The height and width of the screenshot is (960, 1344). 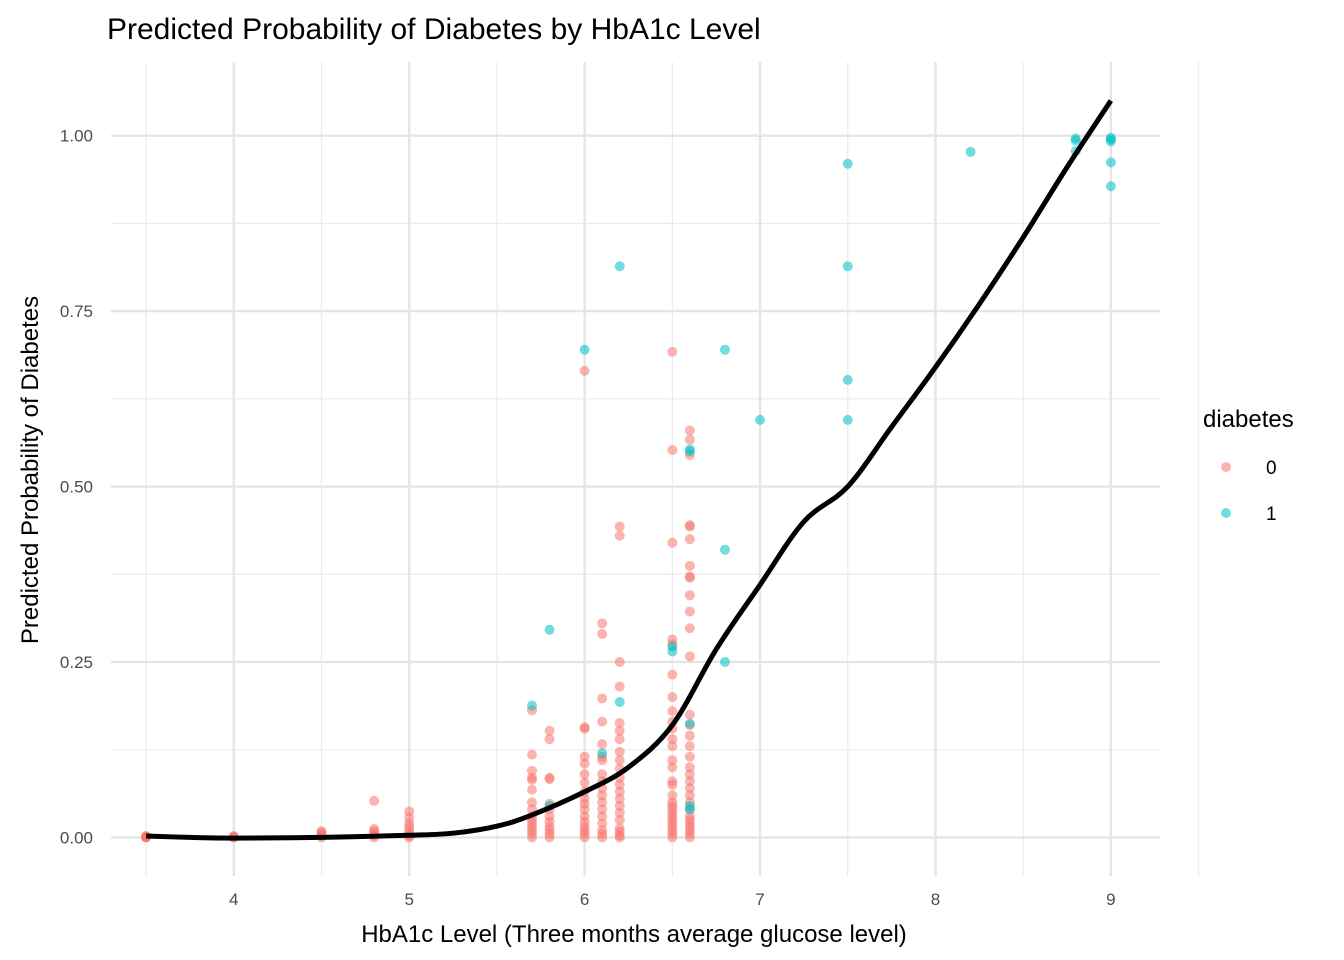 I want to click on y-tick-label: 1.00, so click(x=76, y=136).